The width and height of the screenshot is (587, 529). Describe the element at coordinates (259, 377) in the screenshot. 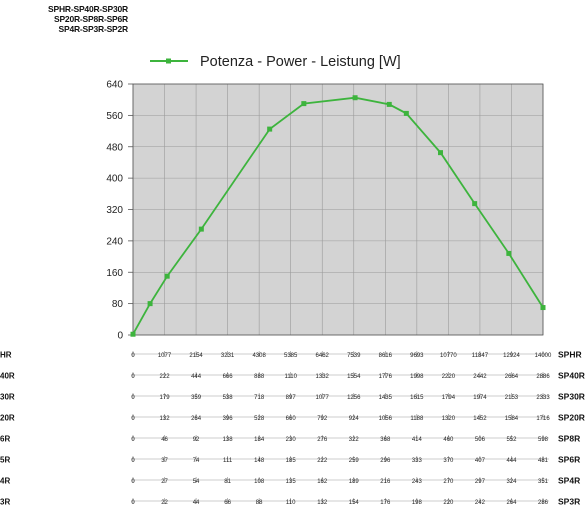

I see `scale-value: 888` at that location.